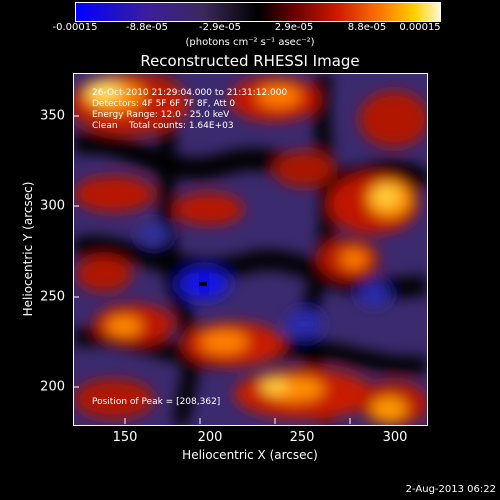 The height and width of the screenshot is (500, 500). I want to click on y-tick: 200, so click(52, 387).